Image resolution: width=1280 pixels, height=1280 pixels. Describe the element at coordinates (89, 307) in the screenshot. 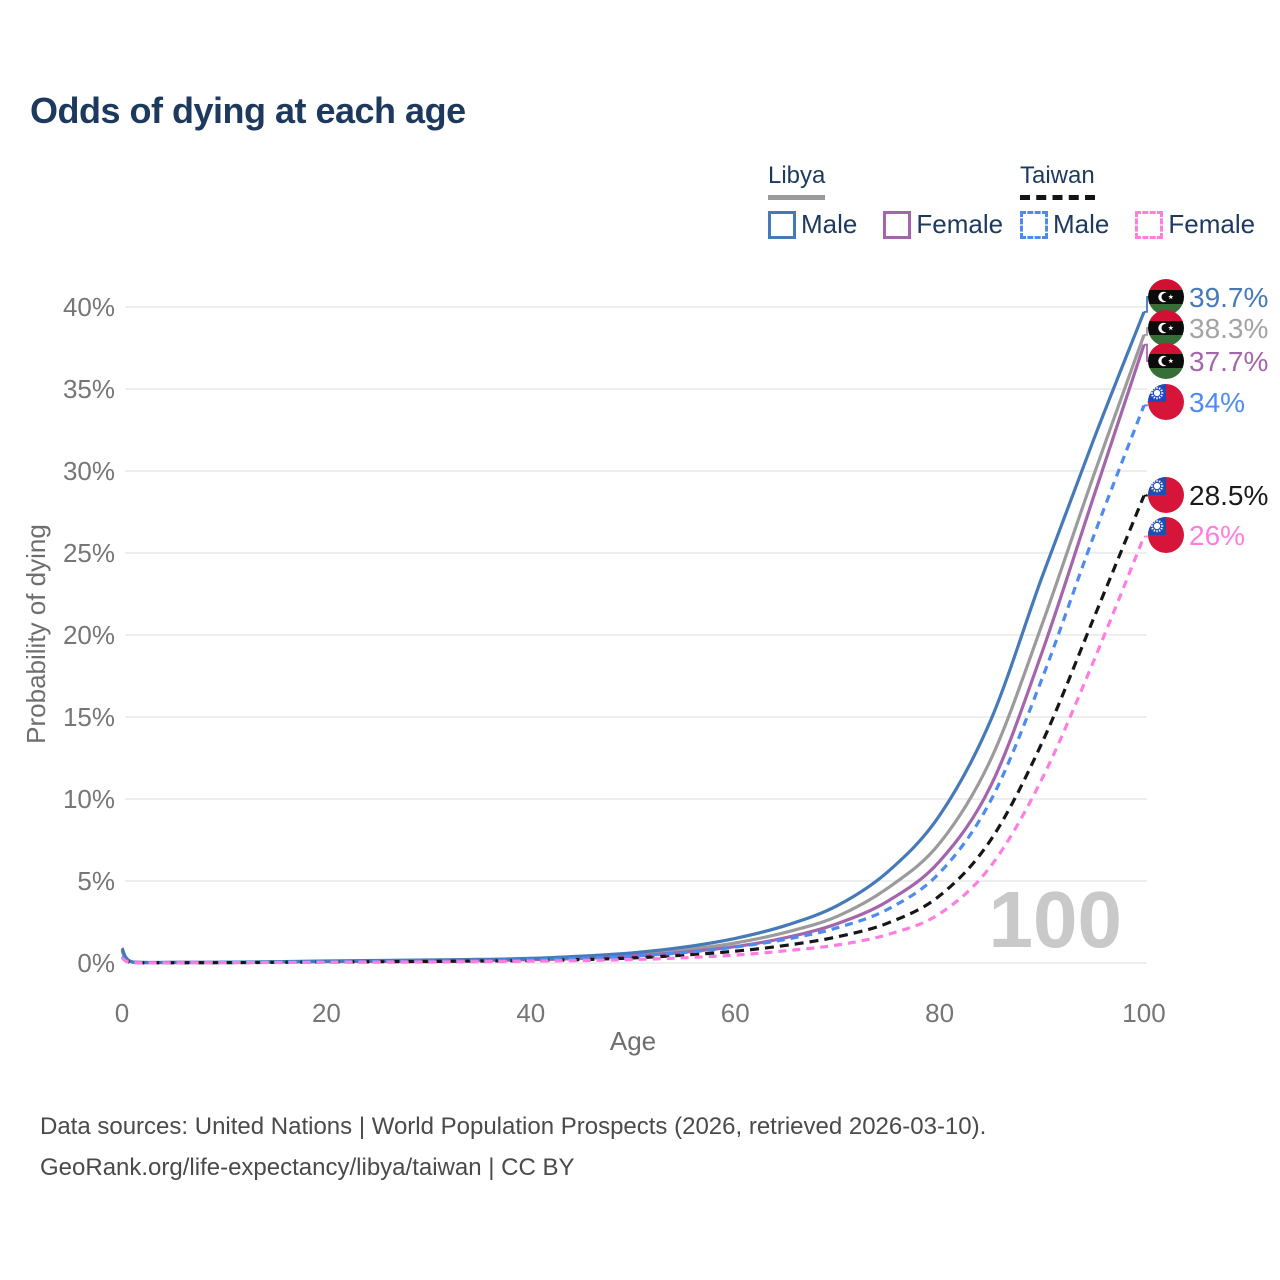

I see `y-tick-label: 40%` at that location.